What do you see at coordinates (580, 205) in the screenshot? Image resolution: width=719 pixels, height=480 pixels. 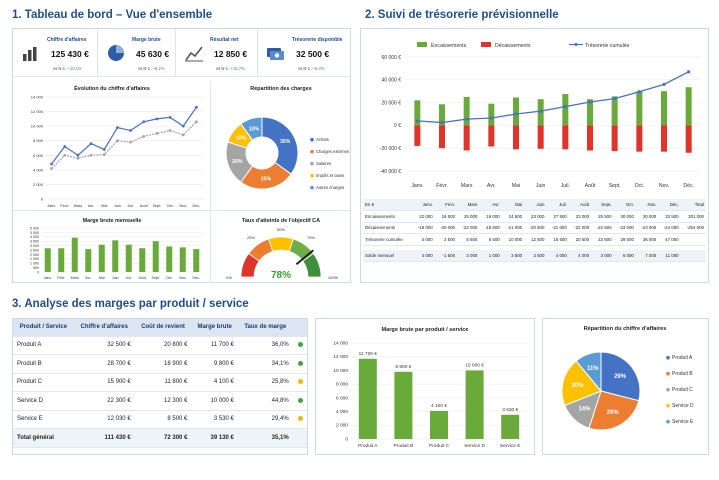 I see `table-cell: Août` at bounding box center [580, 205].